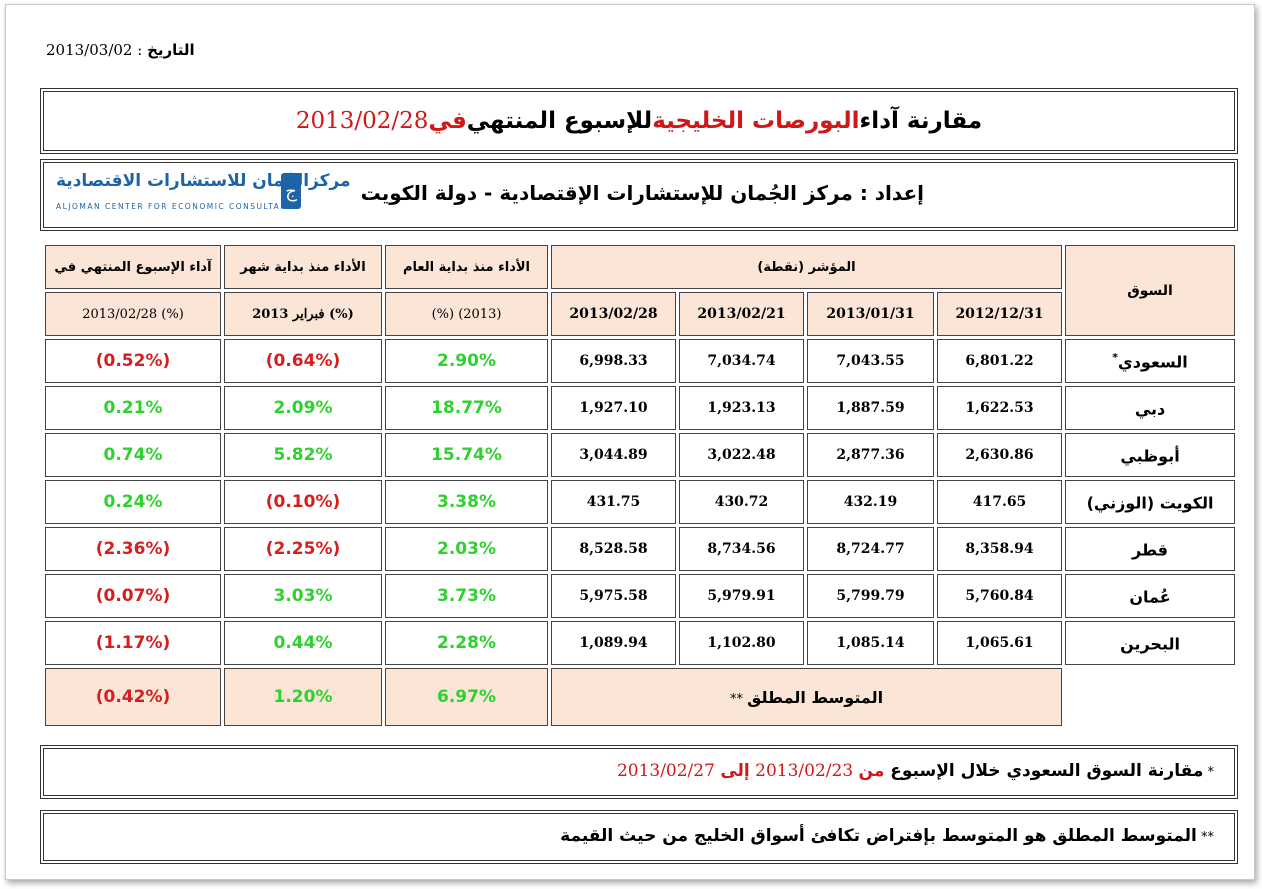  What do you see at coordinates (613, 314) in the screenshot?
I see `header-date-4: 2013/02/28` at bounding box center [613, 314].